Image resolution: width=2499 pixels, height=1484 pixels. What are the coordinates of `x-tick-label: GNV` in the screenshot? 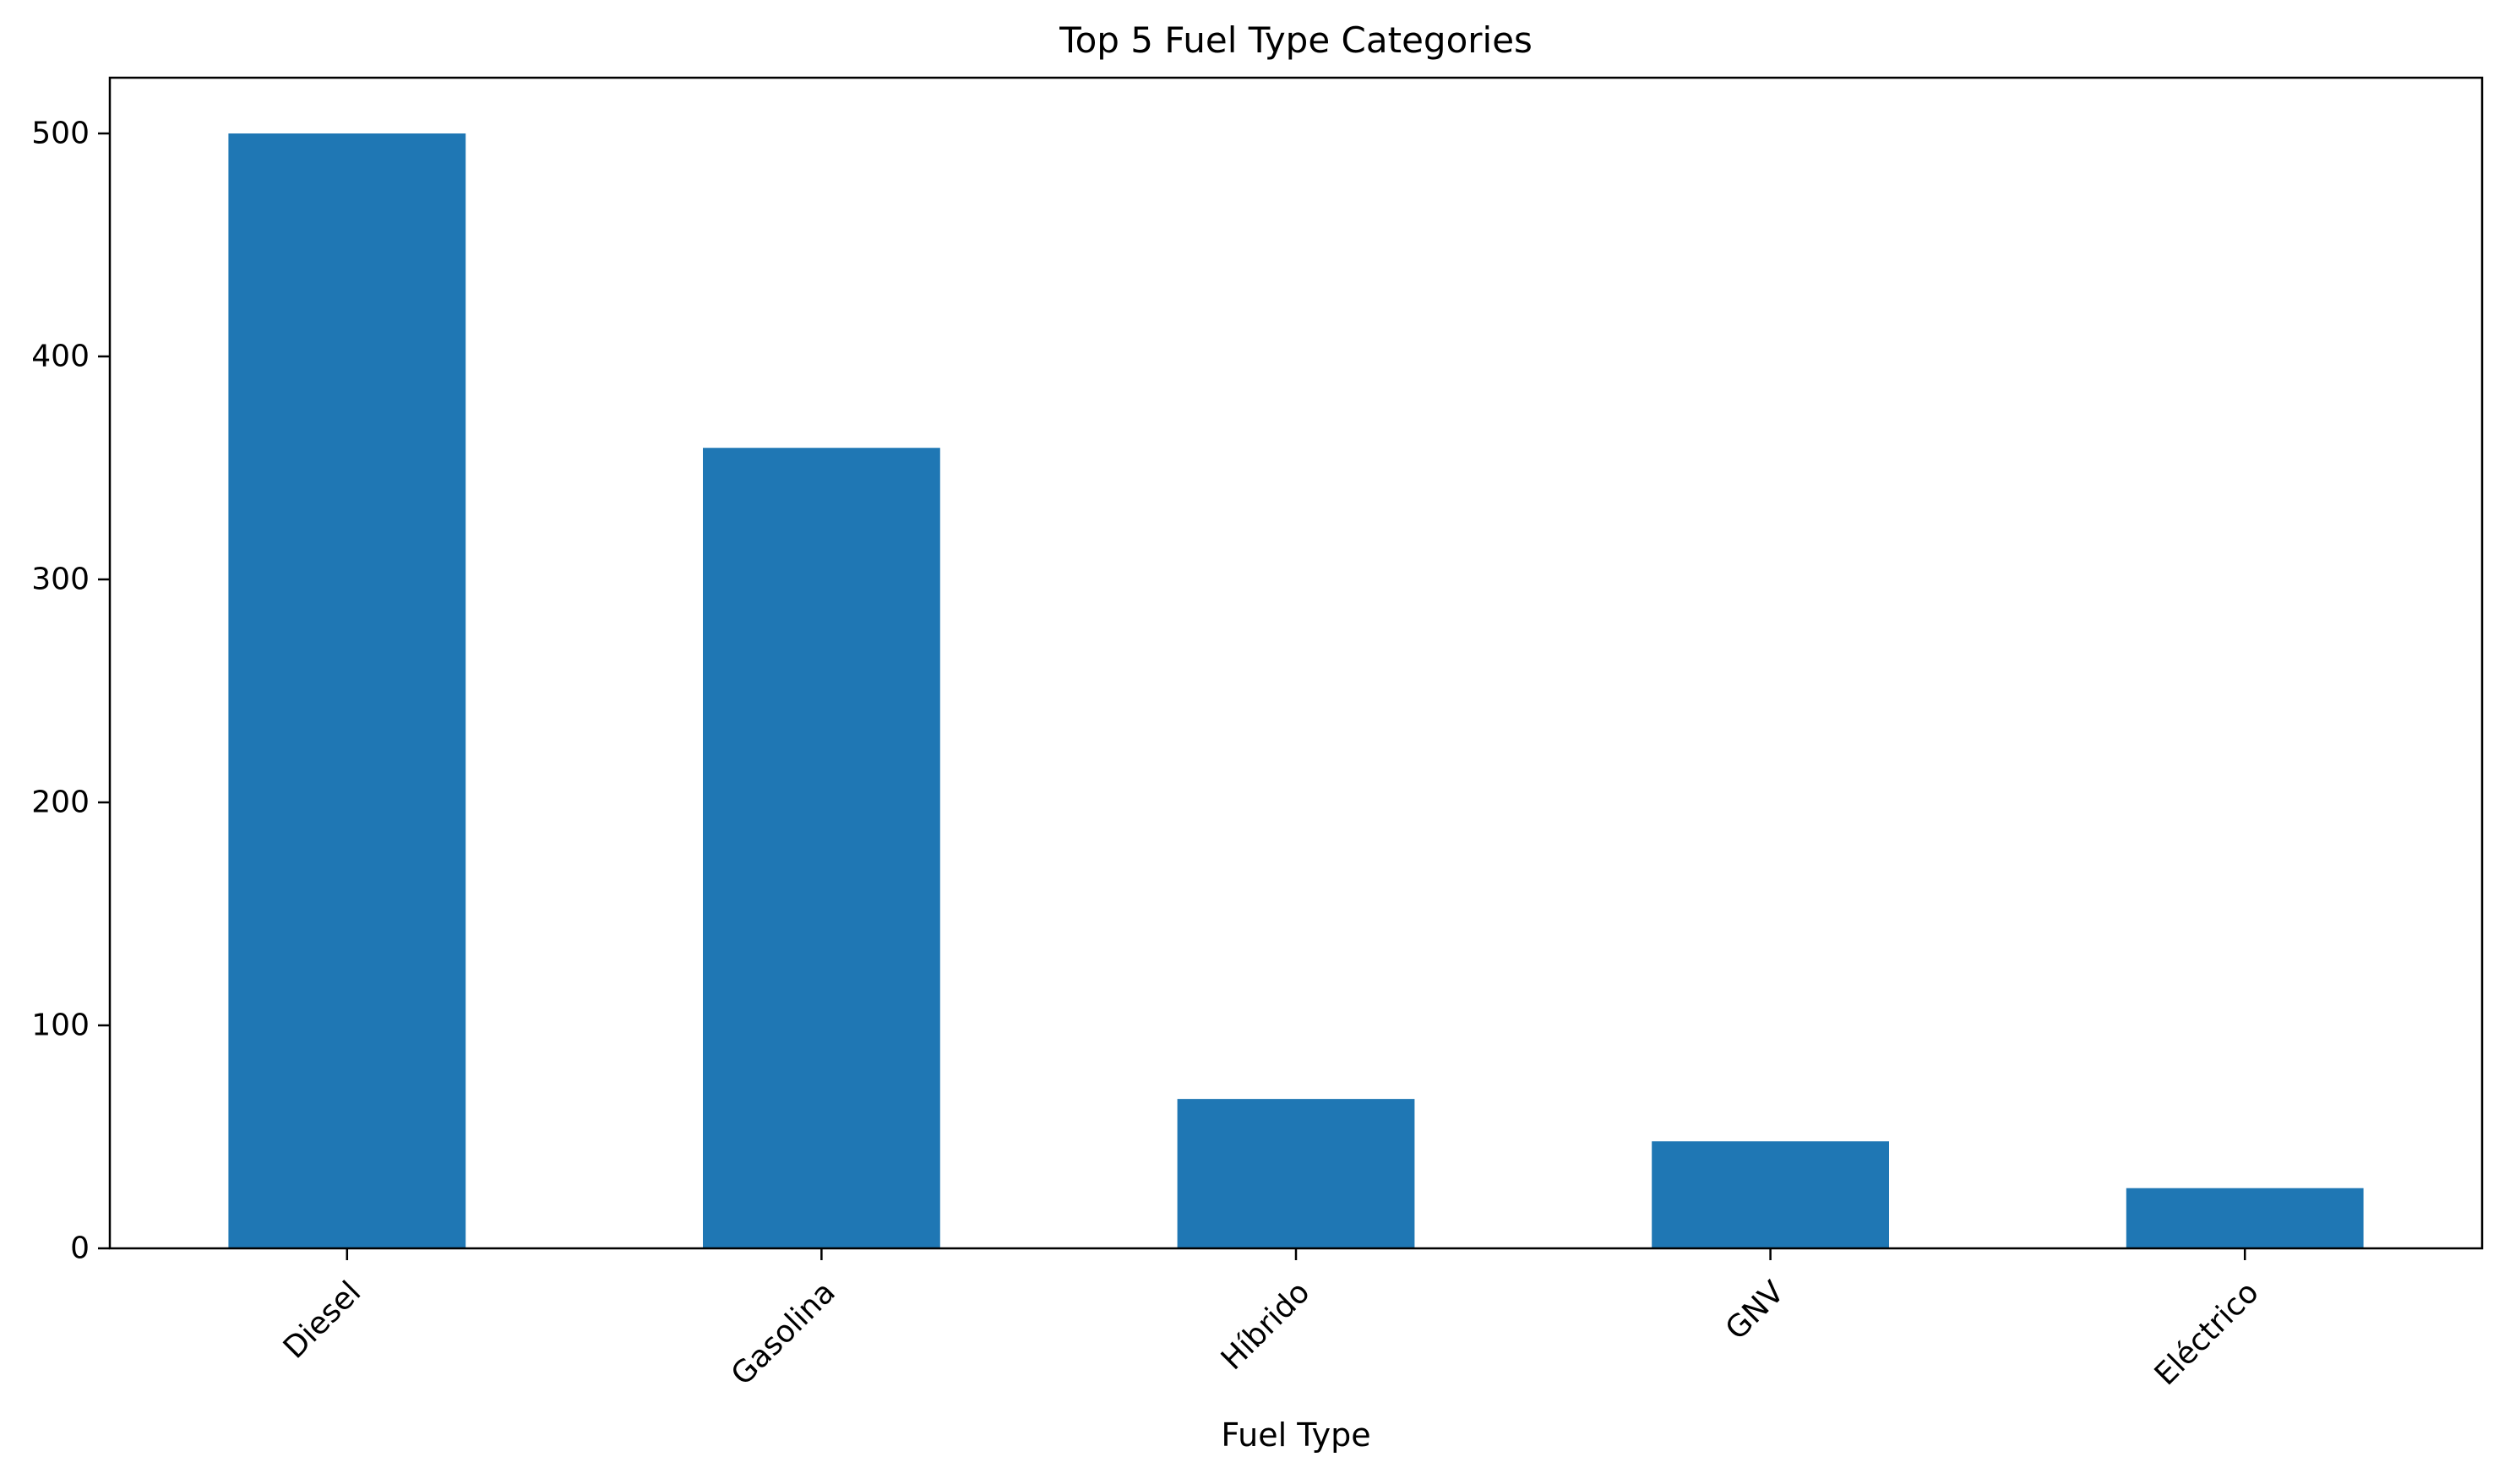 It's located at (1755, 1310).